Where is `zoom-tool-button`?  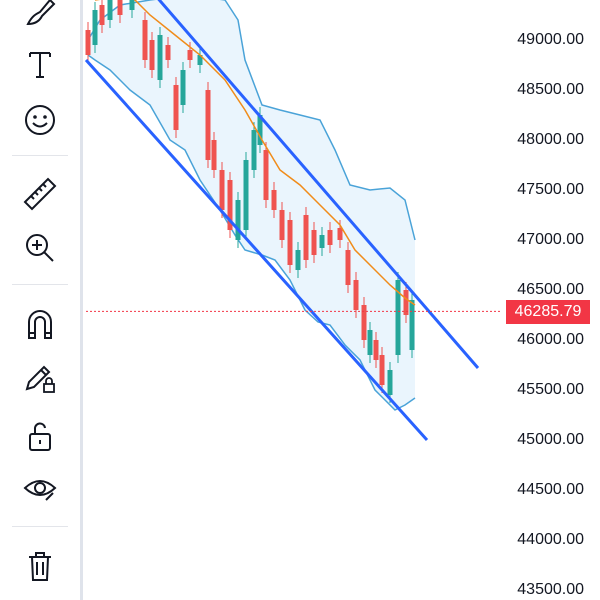 zoom-tool-button is located at coordinates (40, 248).